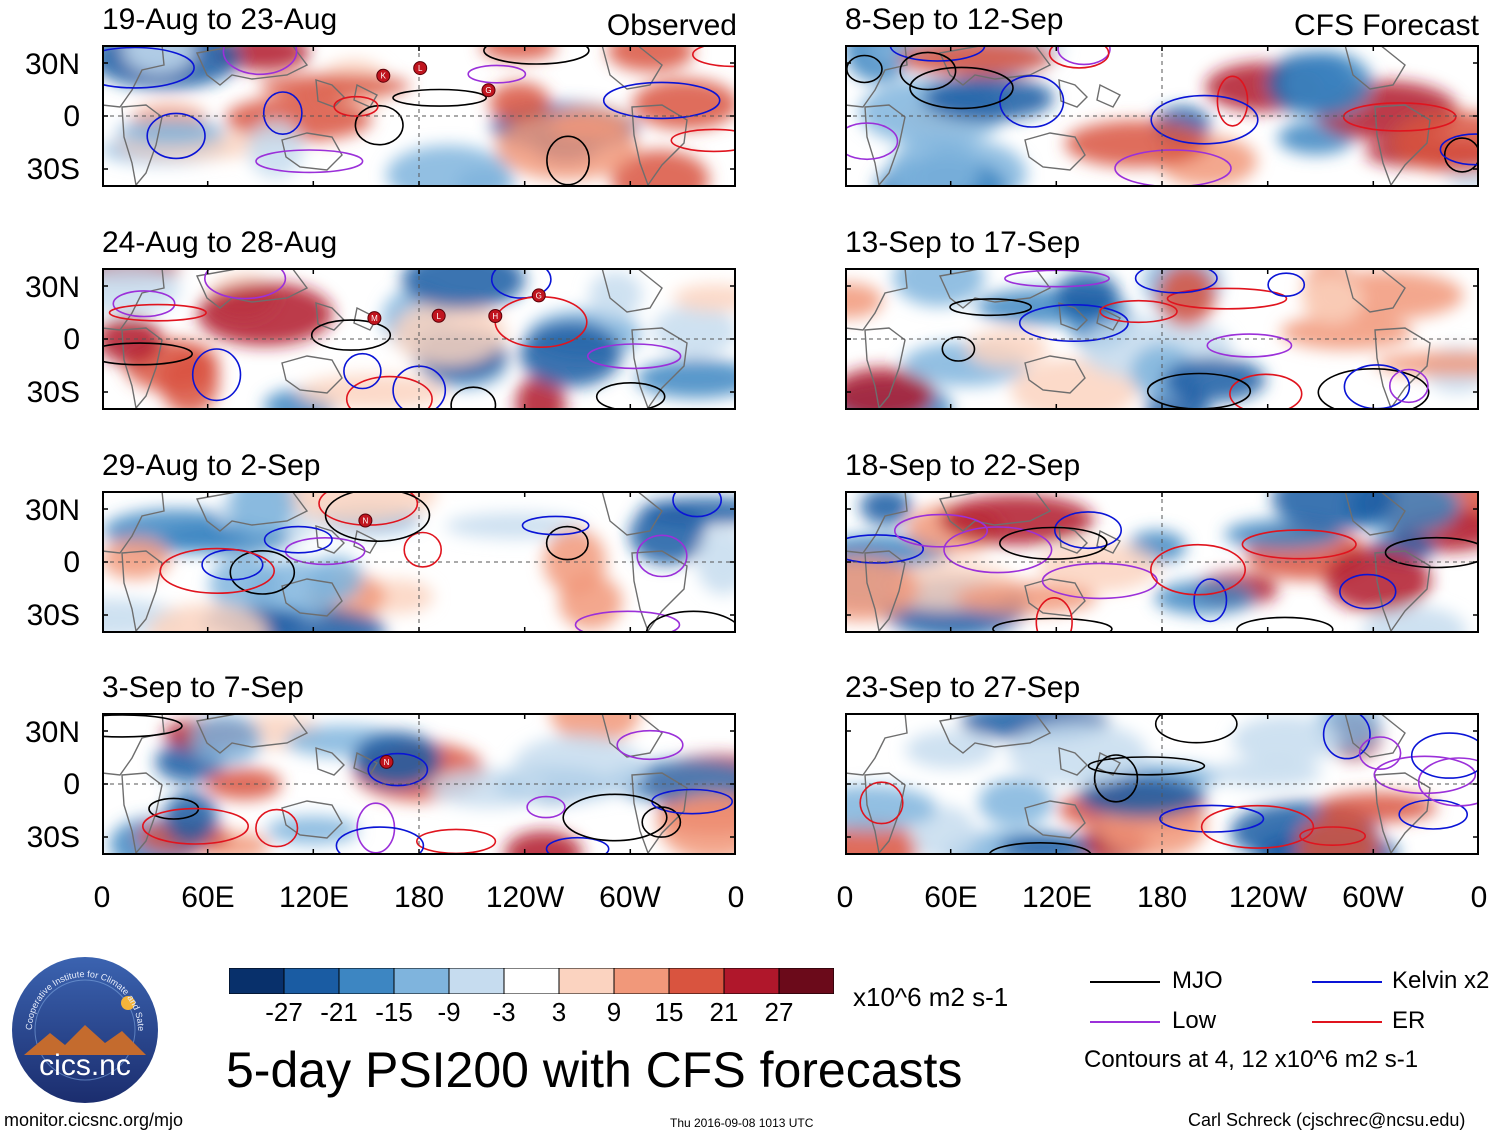  What do you see at coordinates (724, 1012) in the screenshot?
I see `colorbar-label: 21` at bounding box center [724, 1012].